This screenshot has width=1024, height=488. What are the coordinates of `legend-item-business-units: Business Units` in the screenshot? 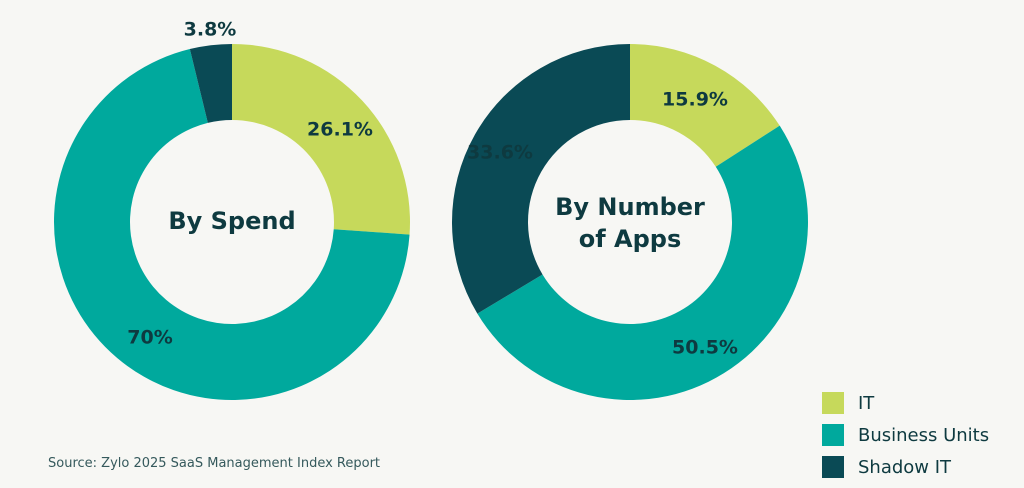 It's located at (905, 435).